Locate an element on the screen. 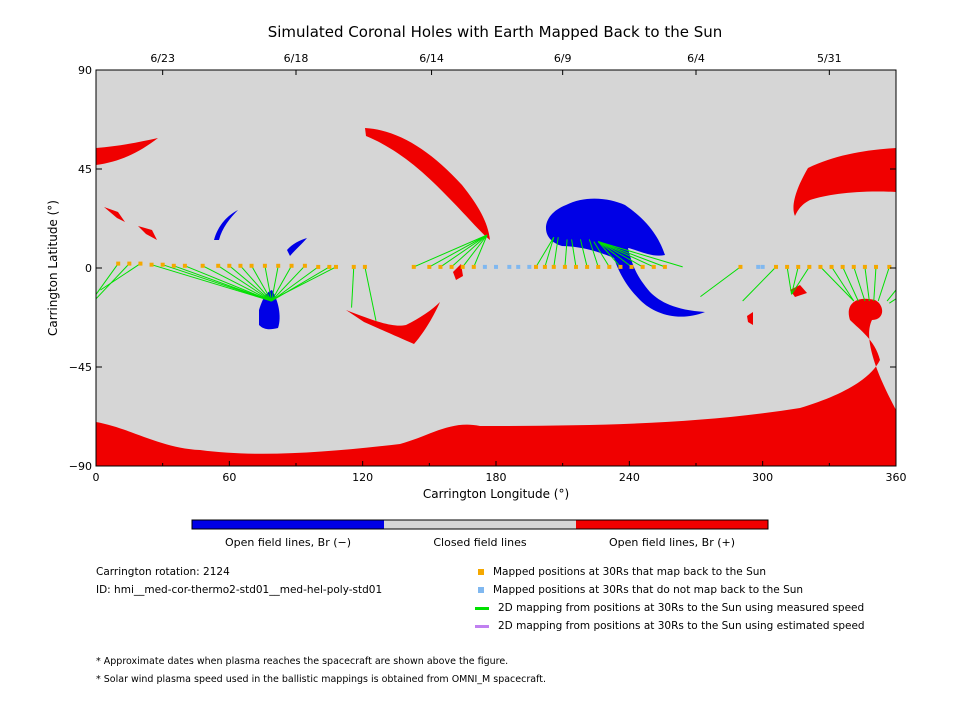 The height and width of the screenshot is (720, 960). date-tick-label: 5/31 is located at coordinates (829, 58).